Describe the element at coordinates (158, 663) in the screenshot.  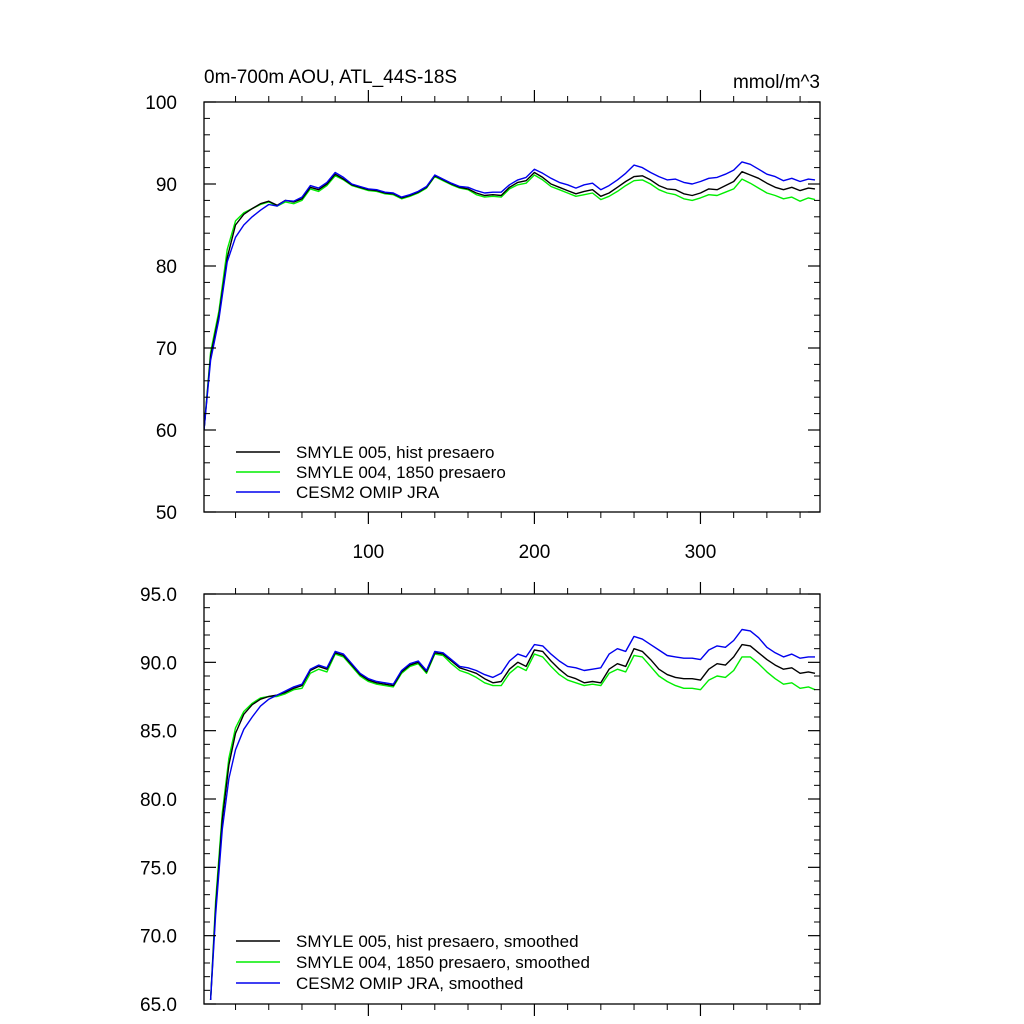
I see `bottom-y-tick-label-5: 90.0` at that location.